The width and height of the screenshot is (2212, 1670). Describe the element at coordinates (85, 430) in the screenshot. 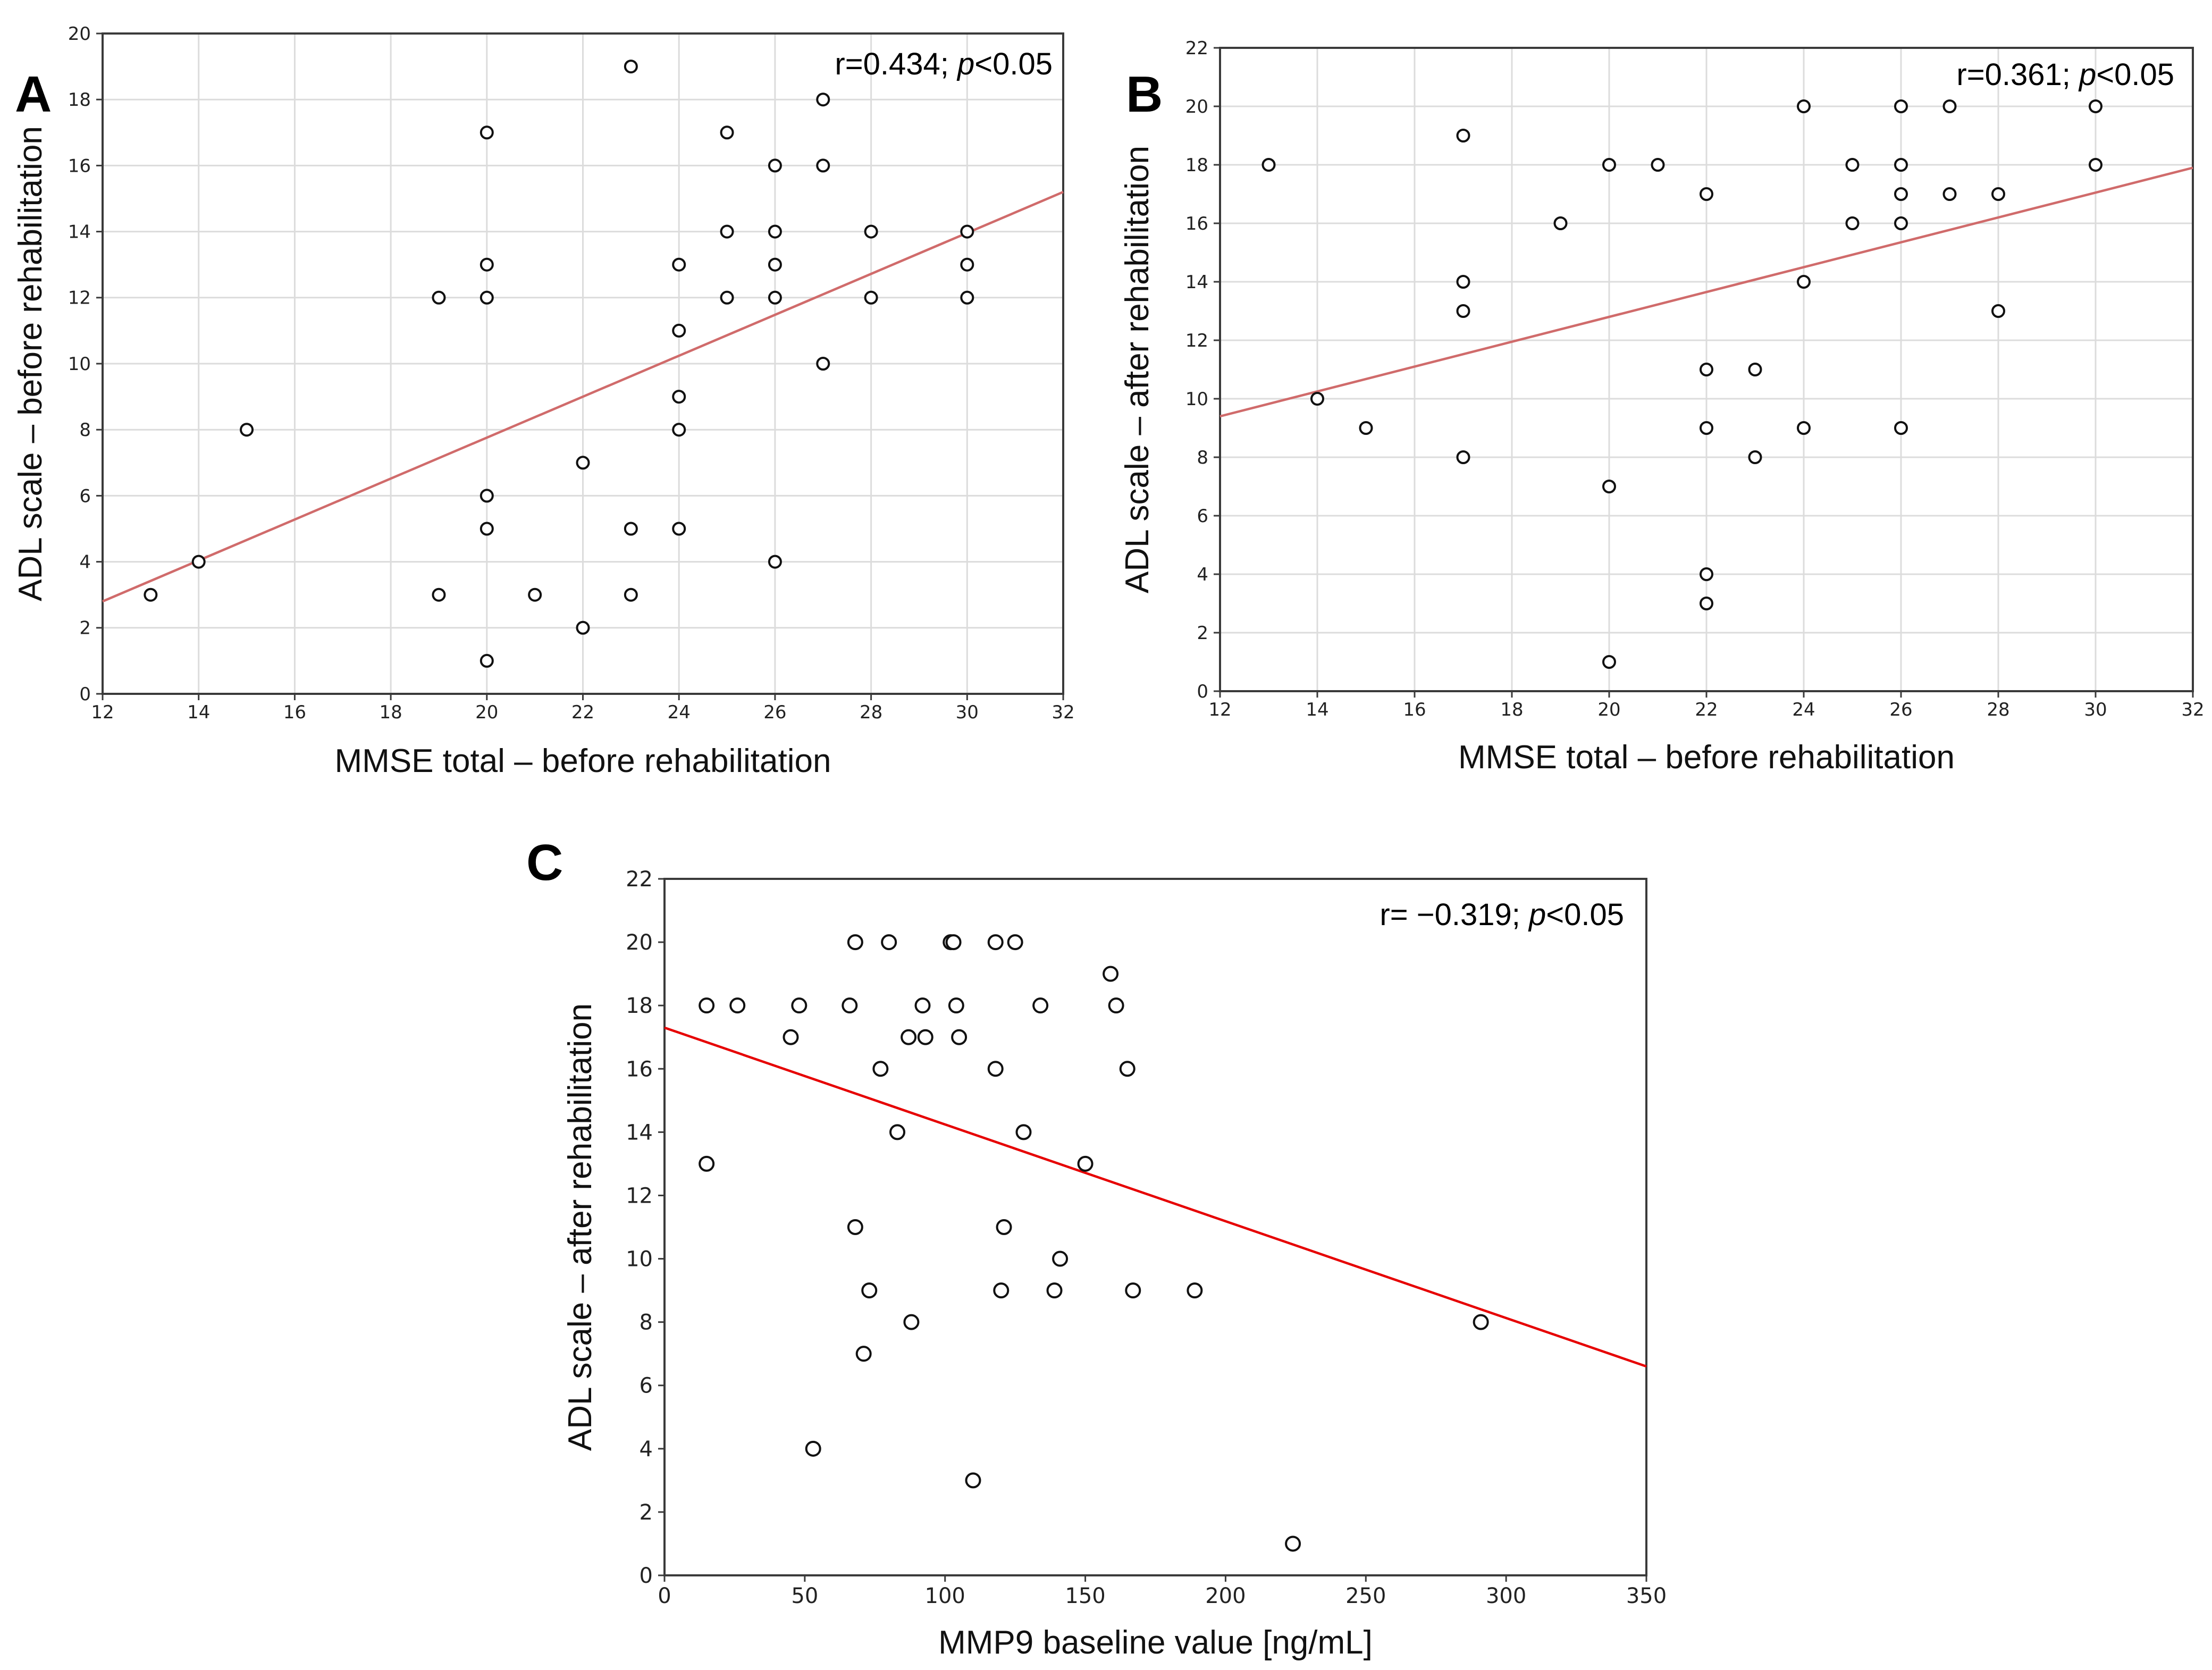

I see `y-tick-label: 8` at that location.